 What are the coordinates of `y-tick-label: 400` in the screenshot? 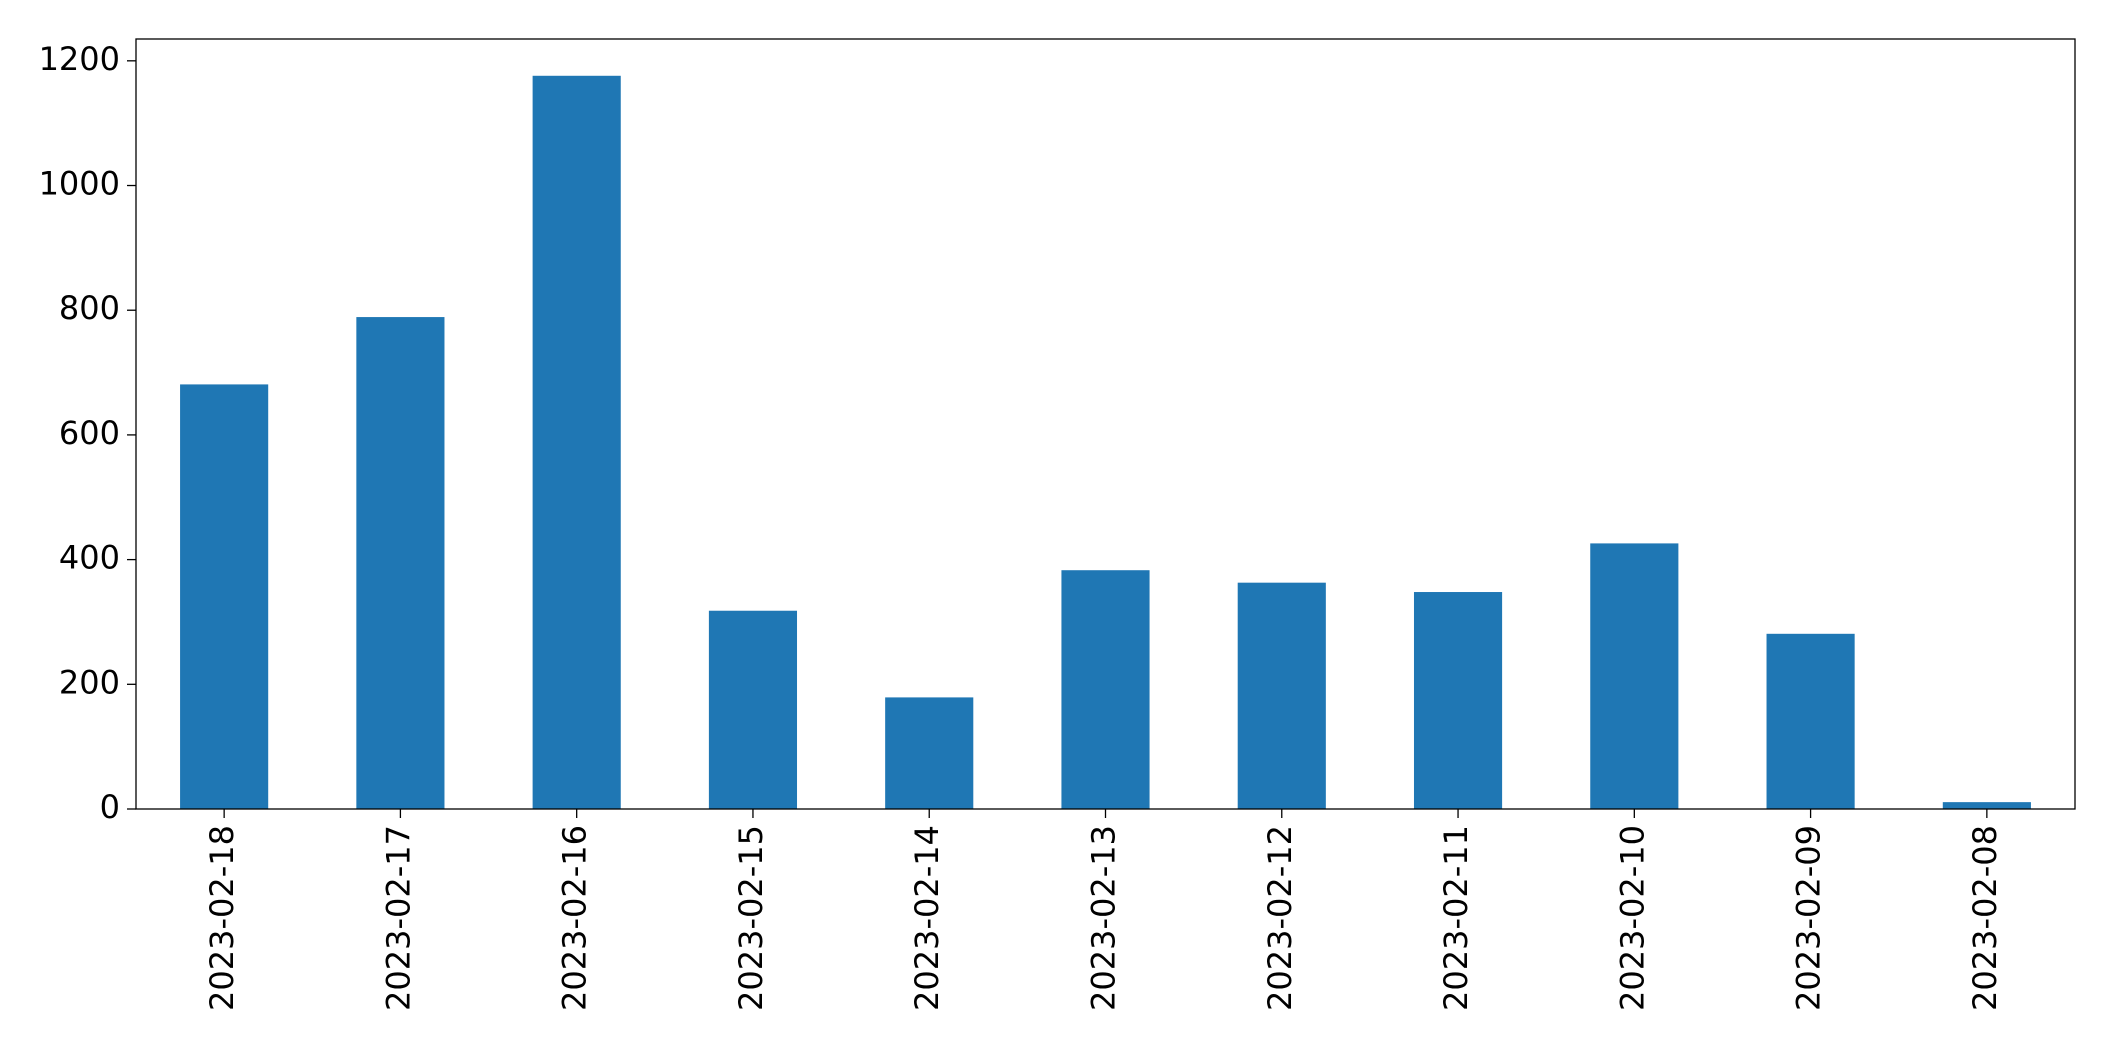 It's located at (89, 558).